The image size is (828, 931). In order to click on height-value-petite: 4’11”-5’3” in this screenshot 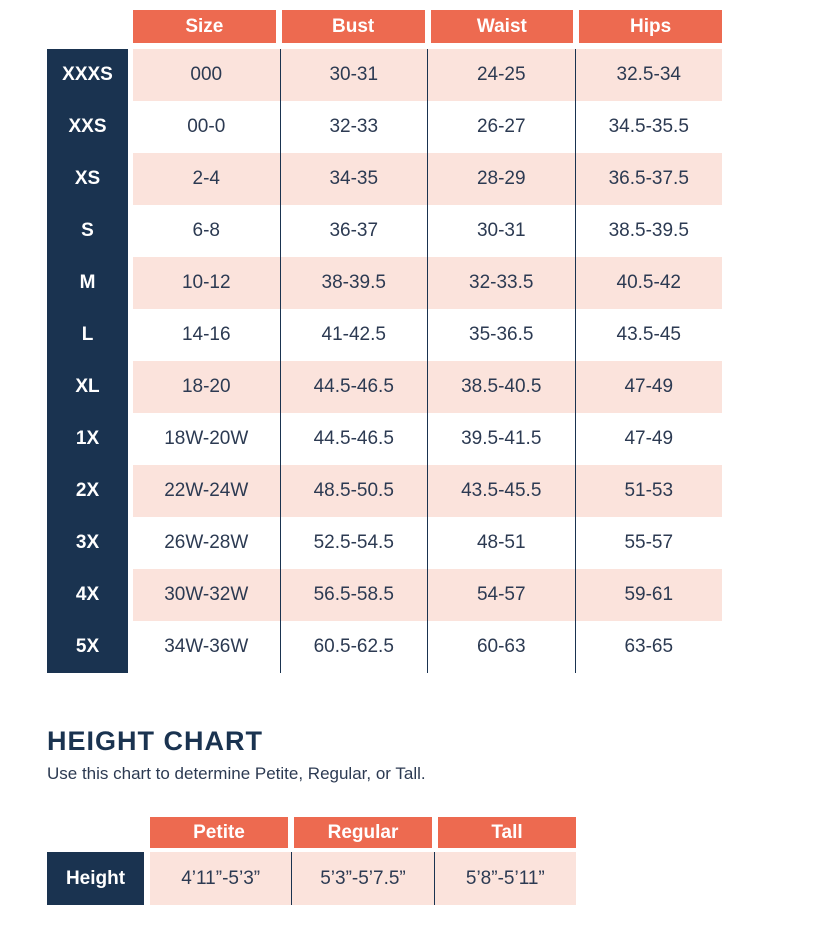, I will do `click(221, 878)`.